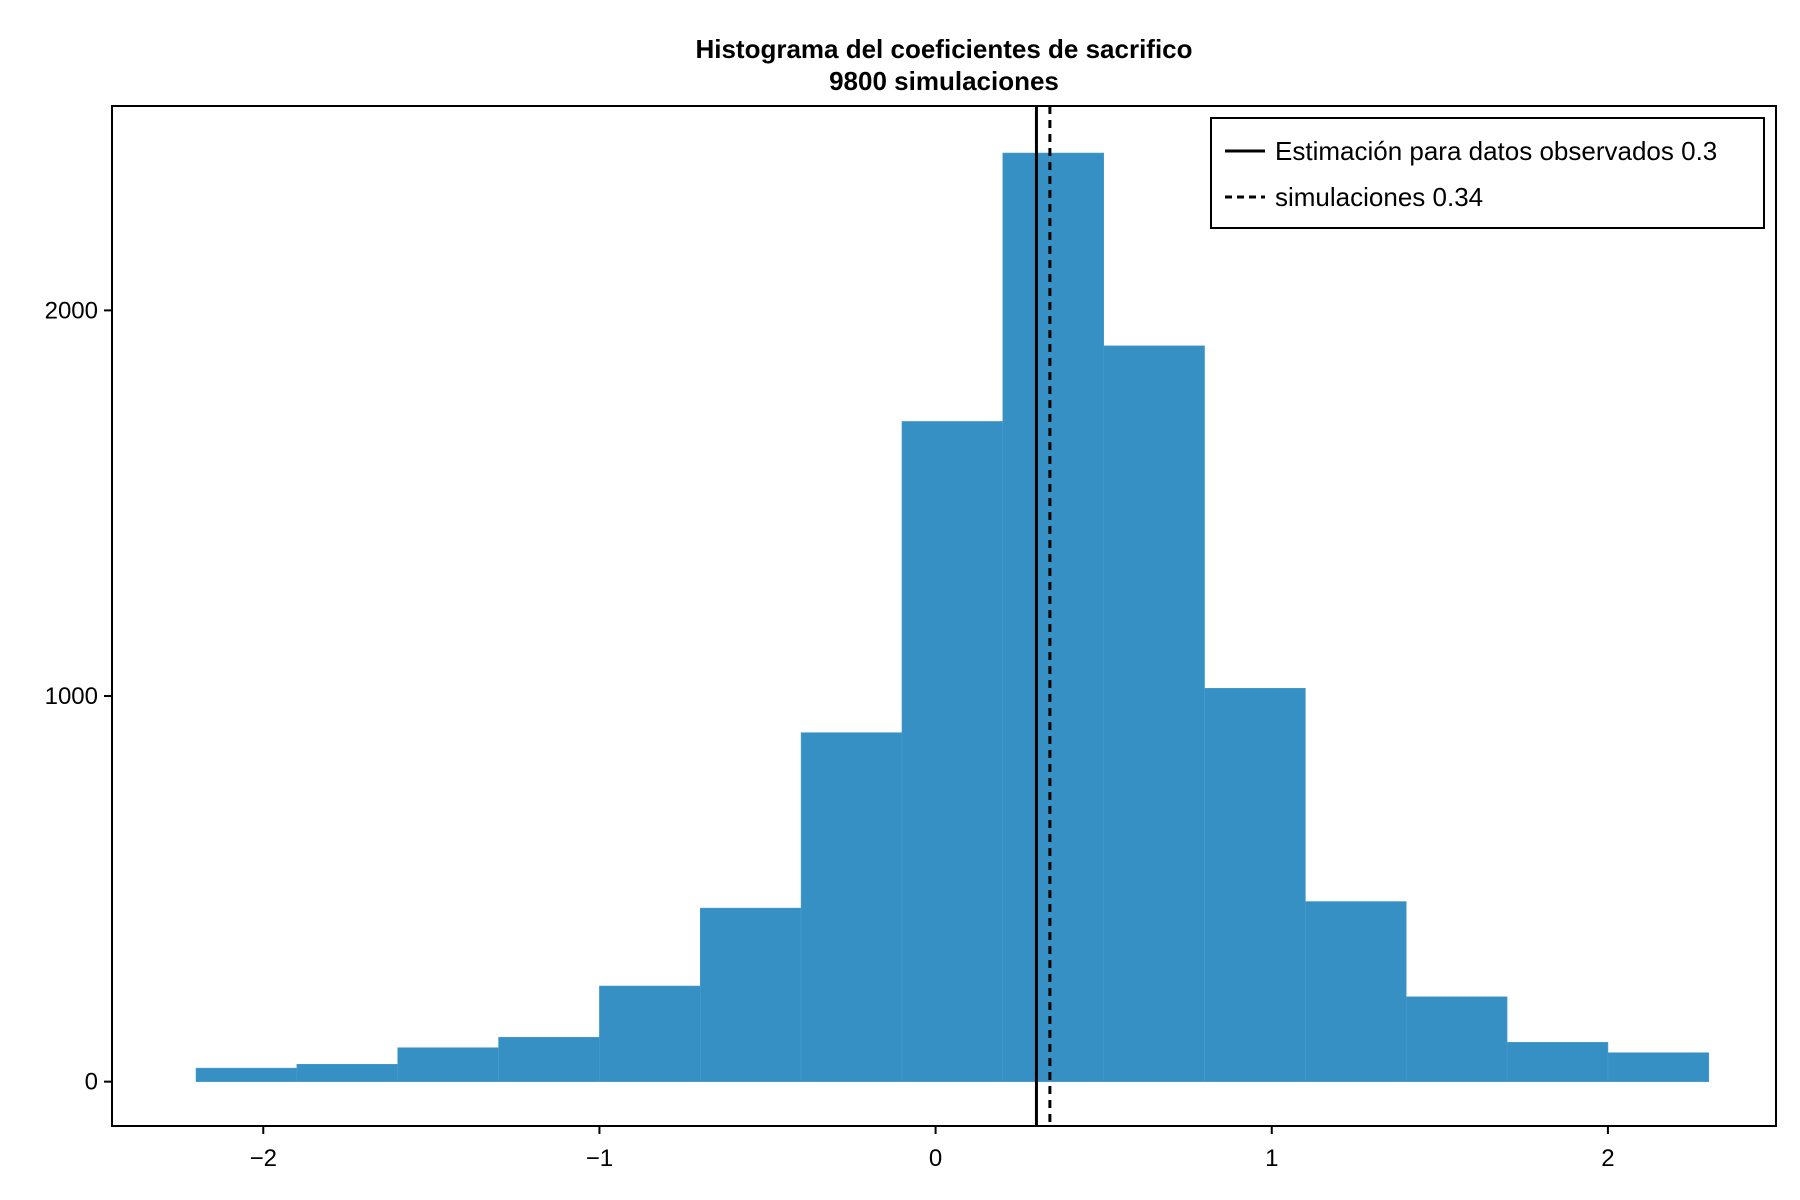 Image resolution: width=1800 pixels, height=1200 pixels. Describe the element at coordinates (91, 1082) in the screenshot. I see `y-tick-label: 0` at that location.